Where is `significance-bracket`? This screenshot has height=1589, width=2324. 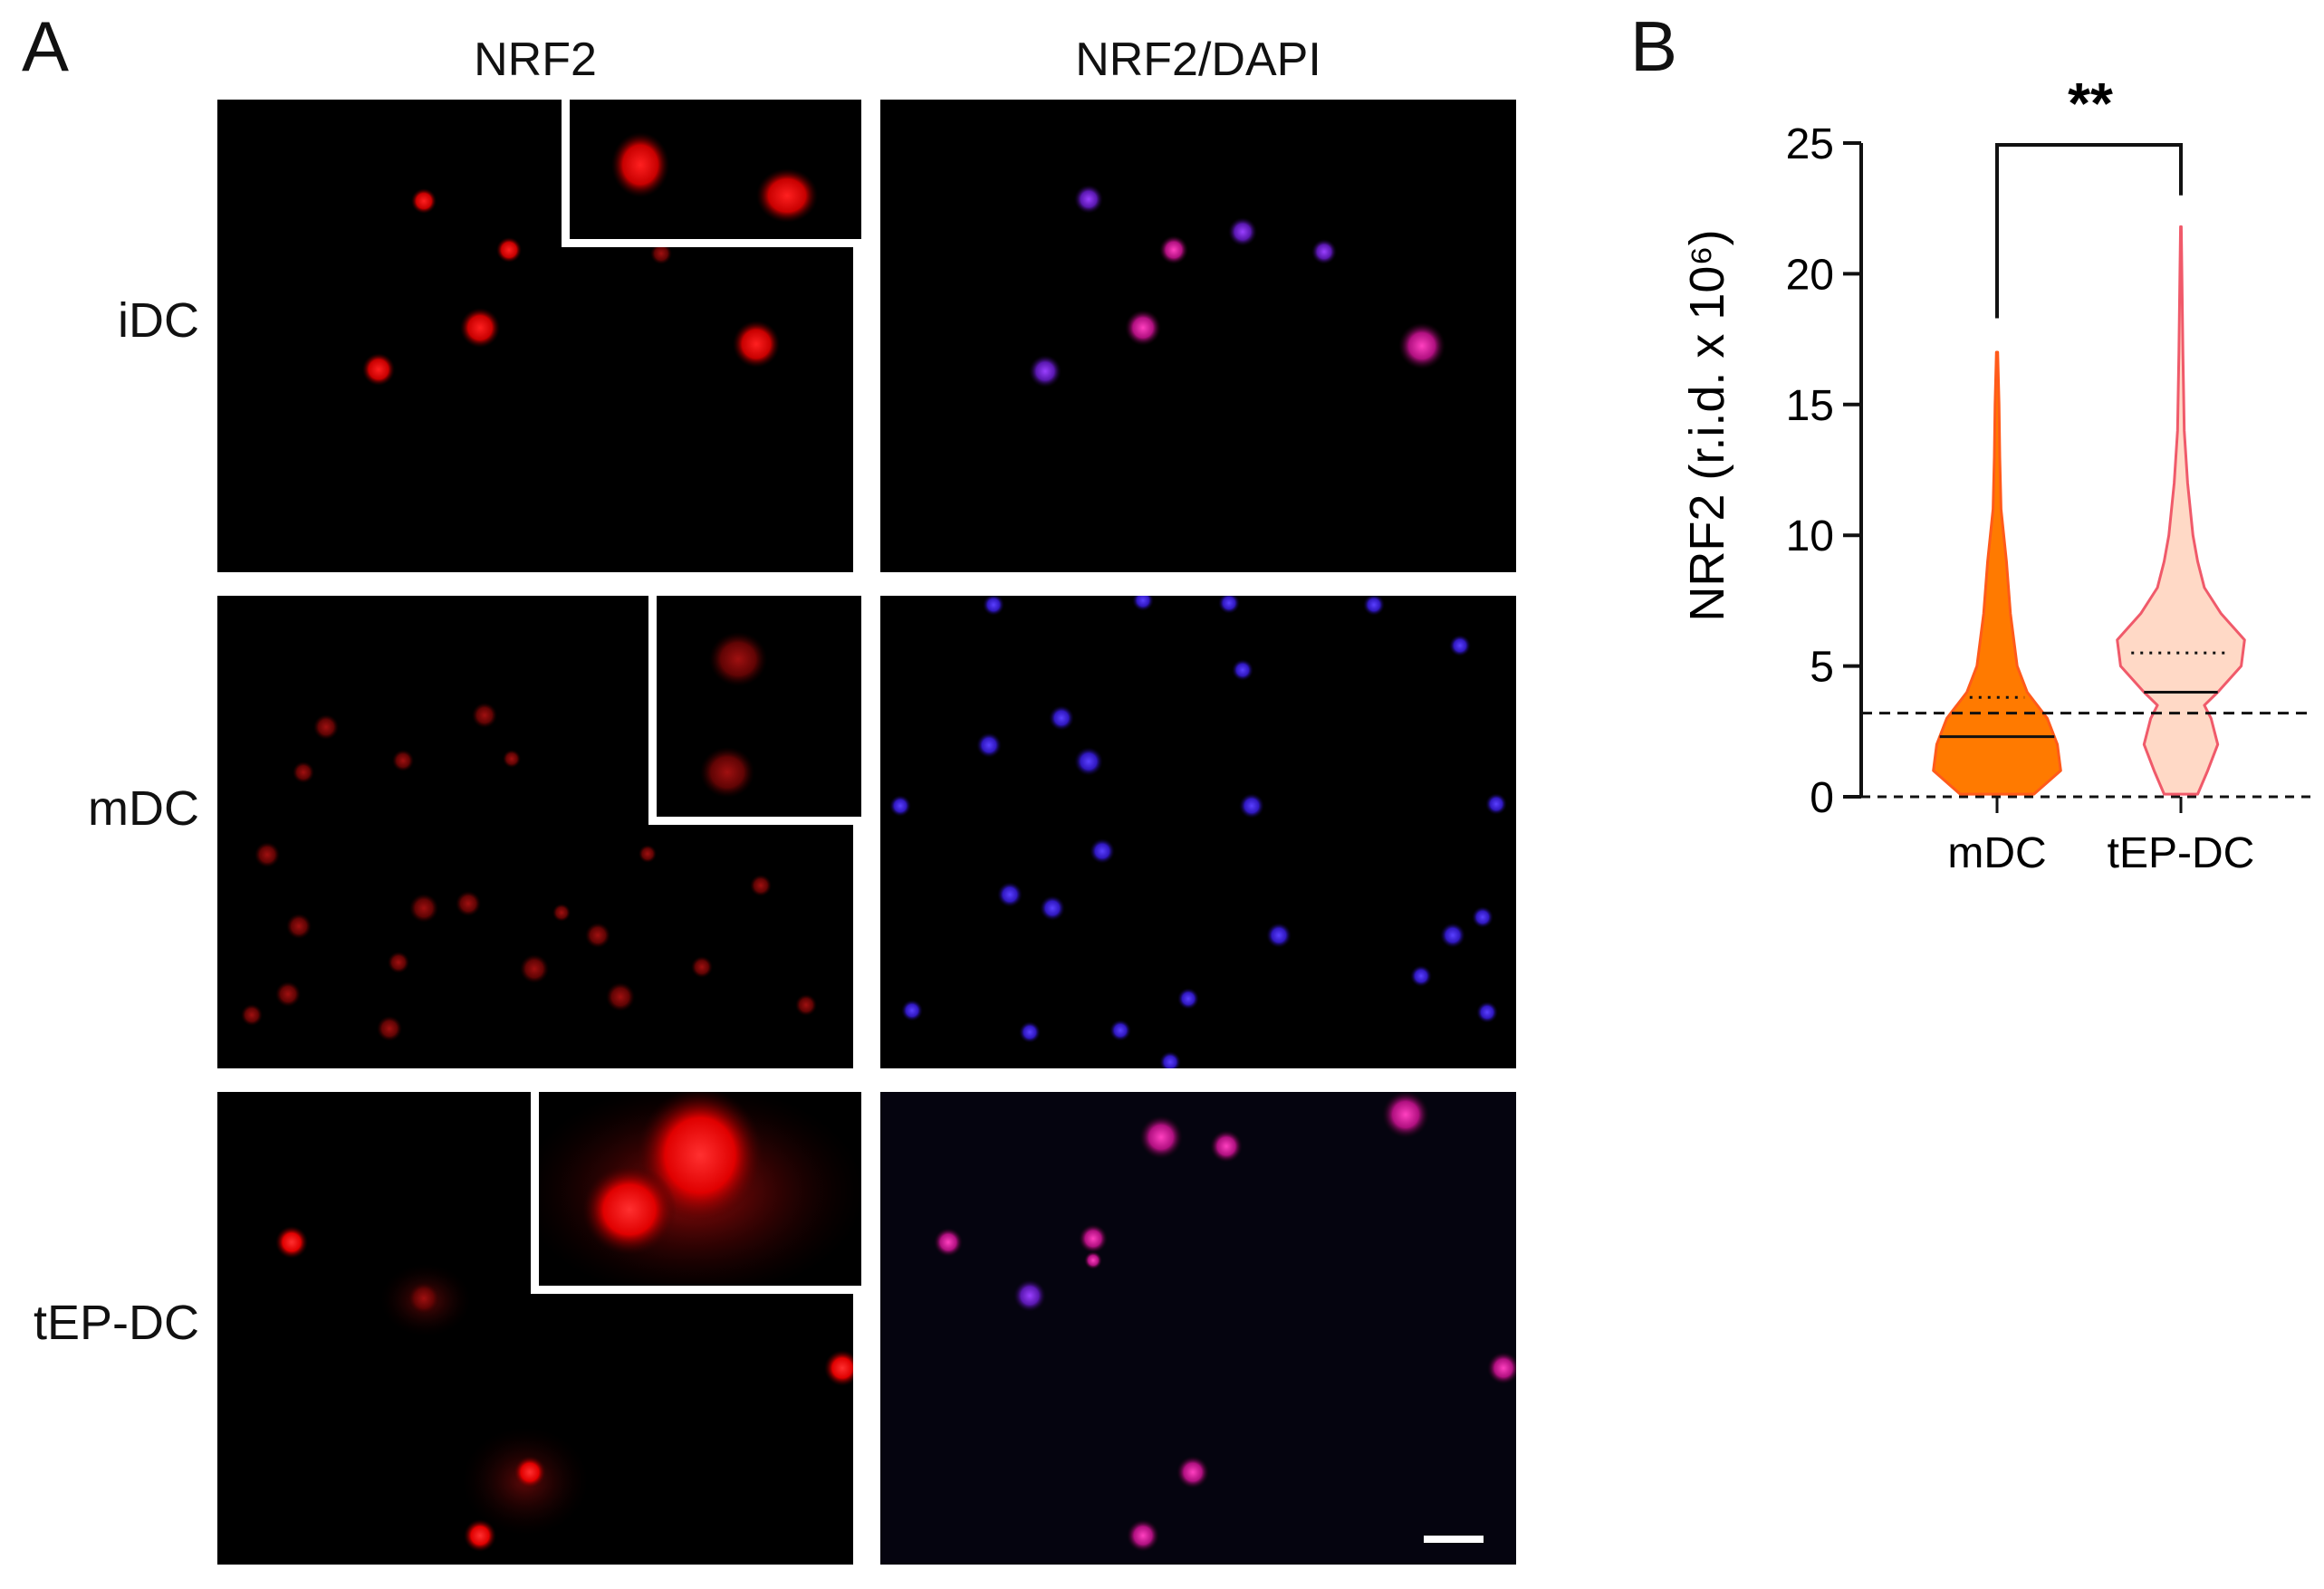 significance-bracket is located at coordinates (2089, 231).